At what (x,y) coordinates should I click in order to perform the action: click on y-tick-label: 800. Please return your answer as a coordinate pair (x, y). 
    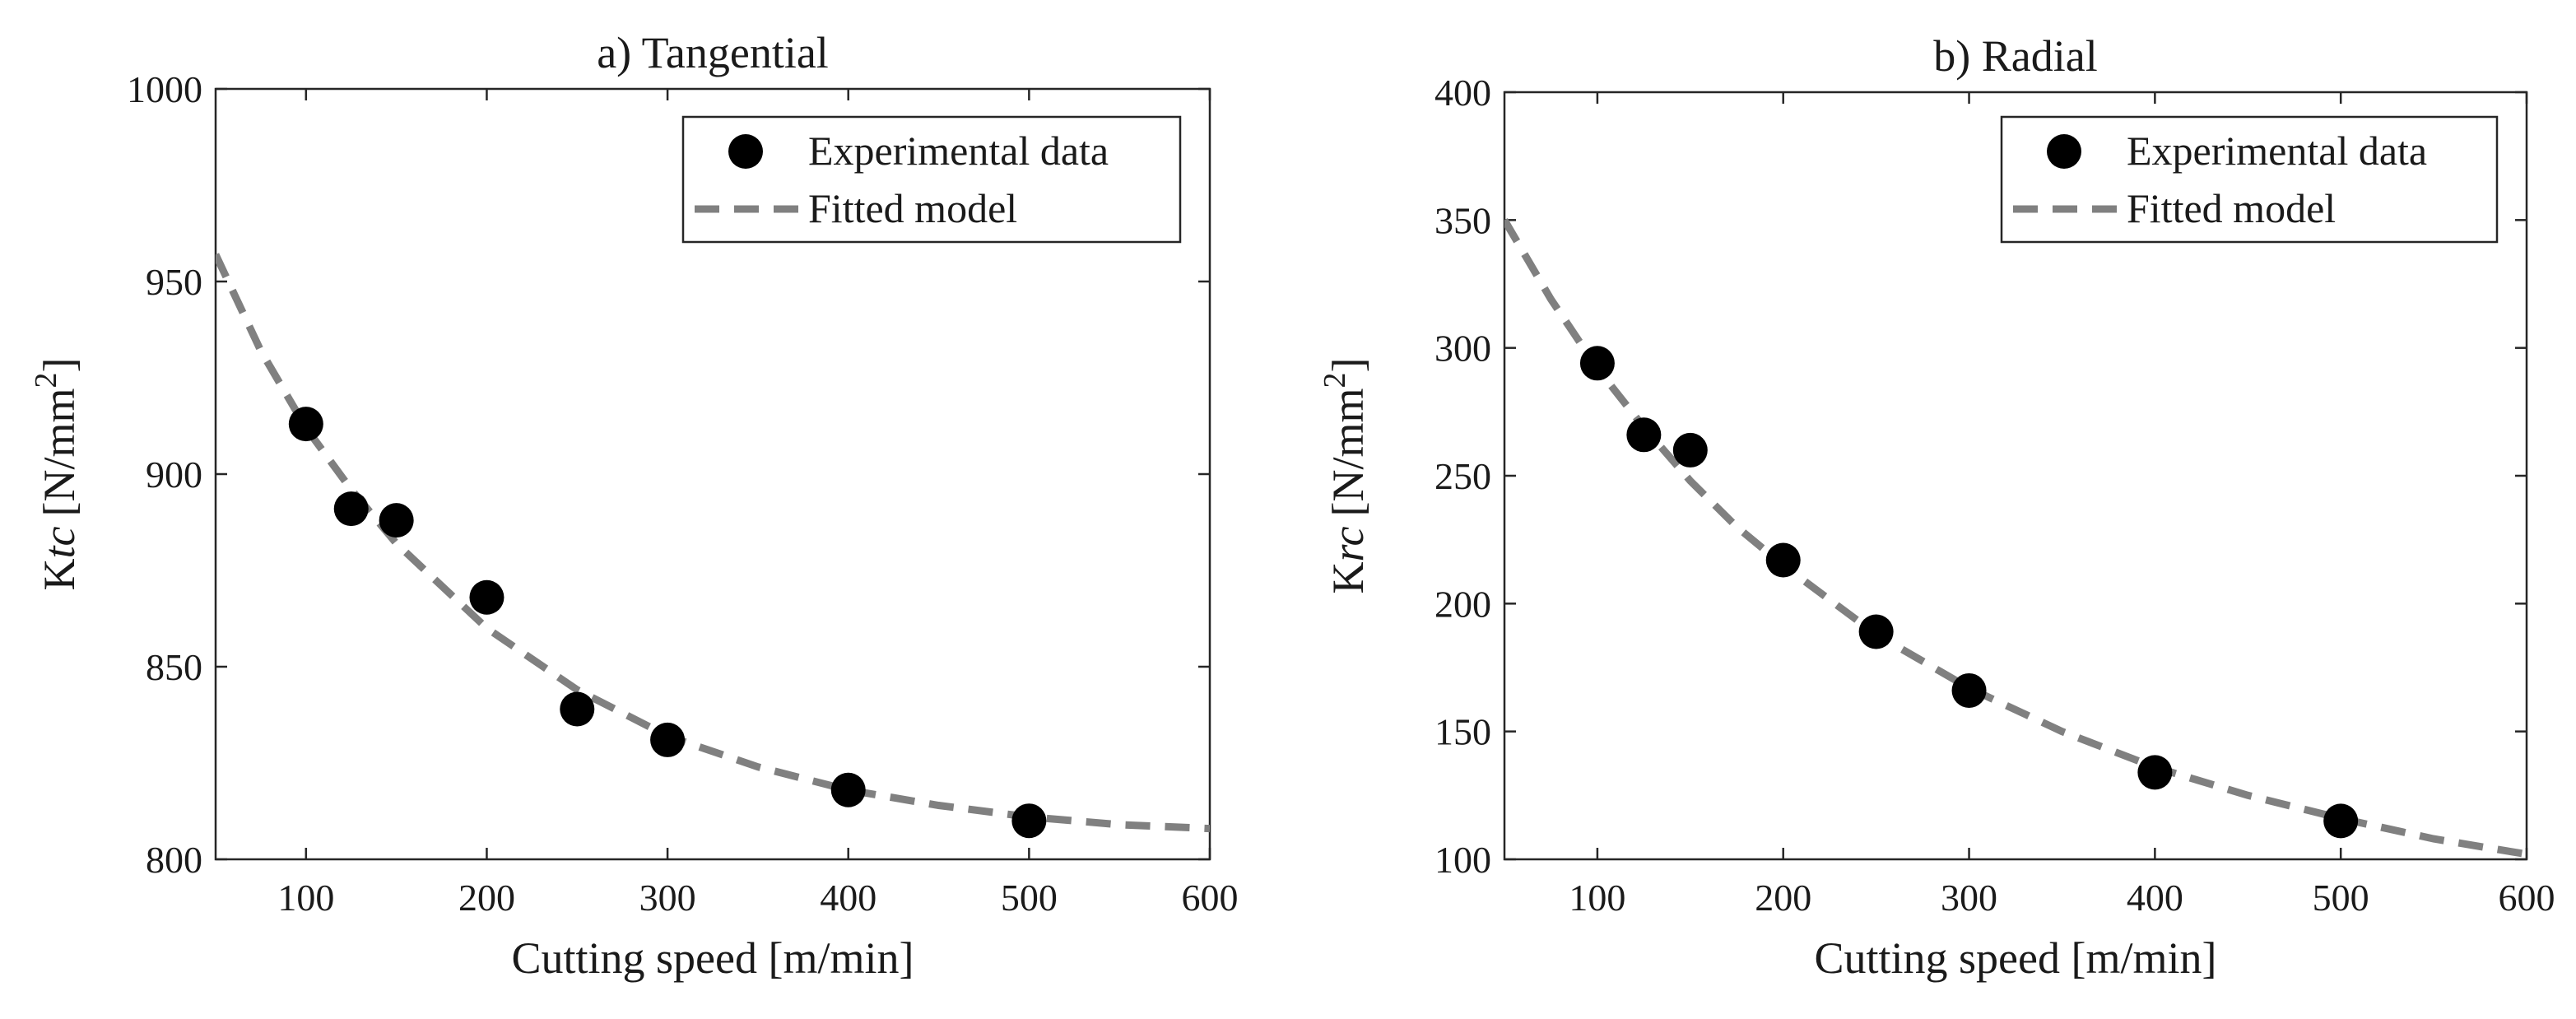
    Looking at the image, I should click on (174, 860).